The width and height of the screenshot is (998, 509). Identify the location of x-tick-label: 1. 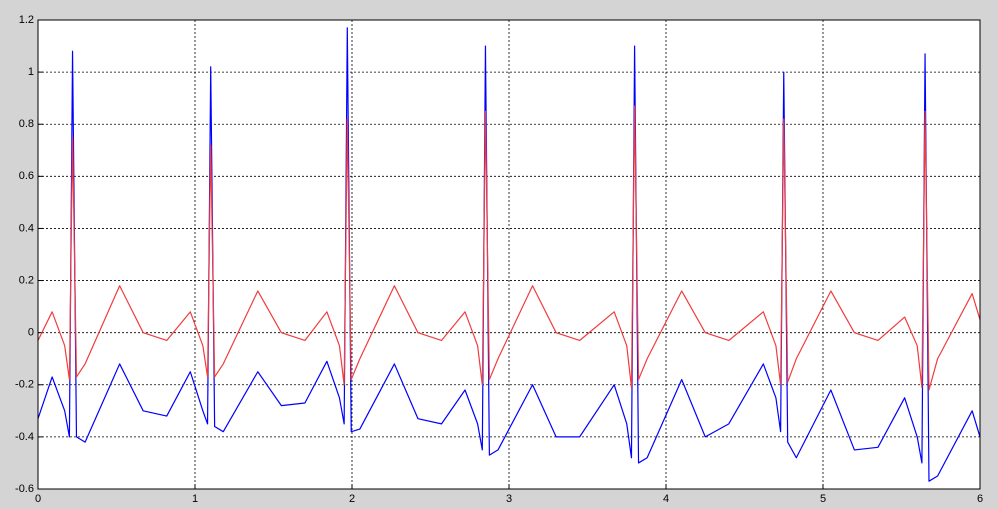
(195, 499).